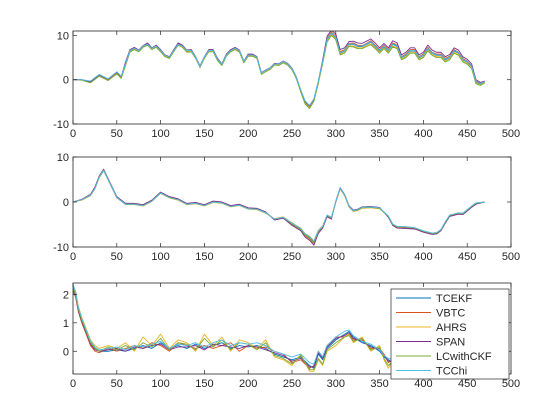 The width and height of the screenshot is (560, 420). I want to click on legend-label-tcekf: TCEKF, so click(454, 299).